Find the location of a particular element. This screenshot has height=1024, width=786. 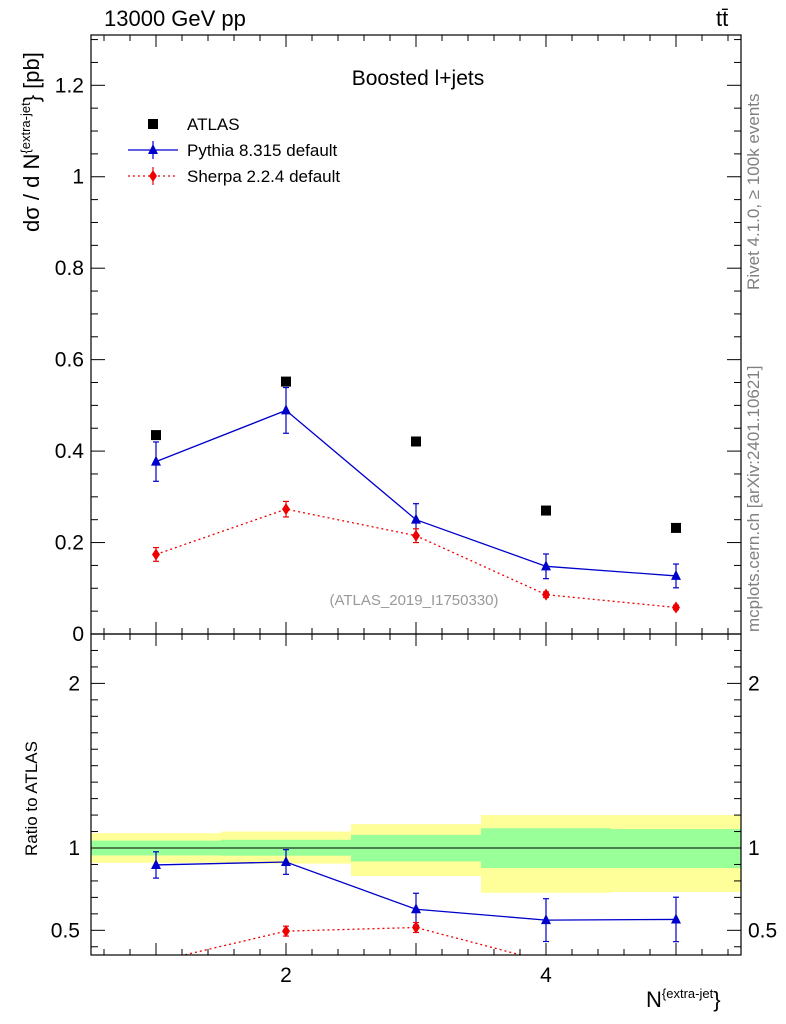

y-tick-label: 1 is located at coordinates (78, 177).